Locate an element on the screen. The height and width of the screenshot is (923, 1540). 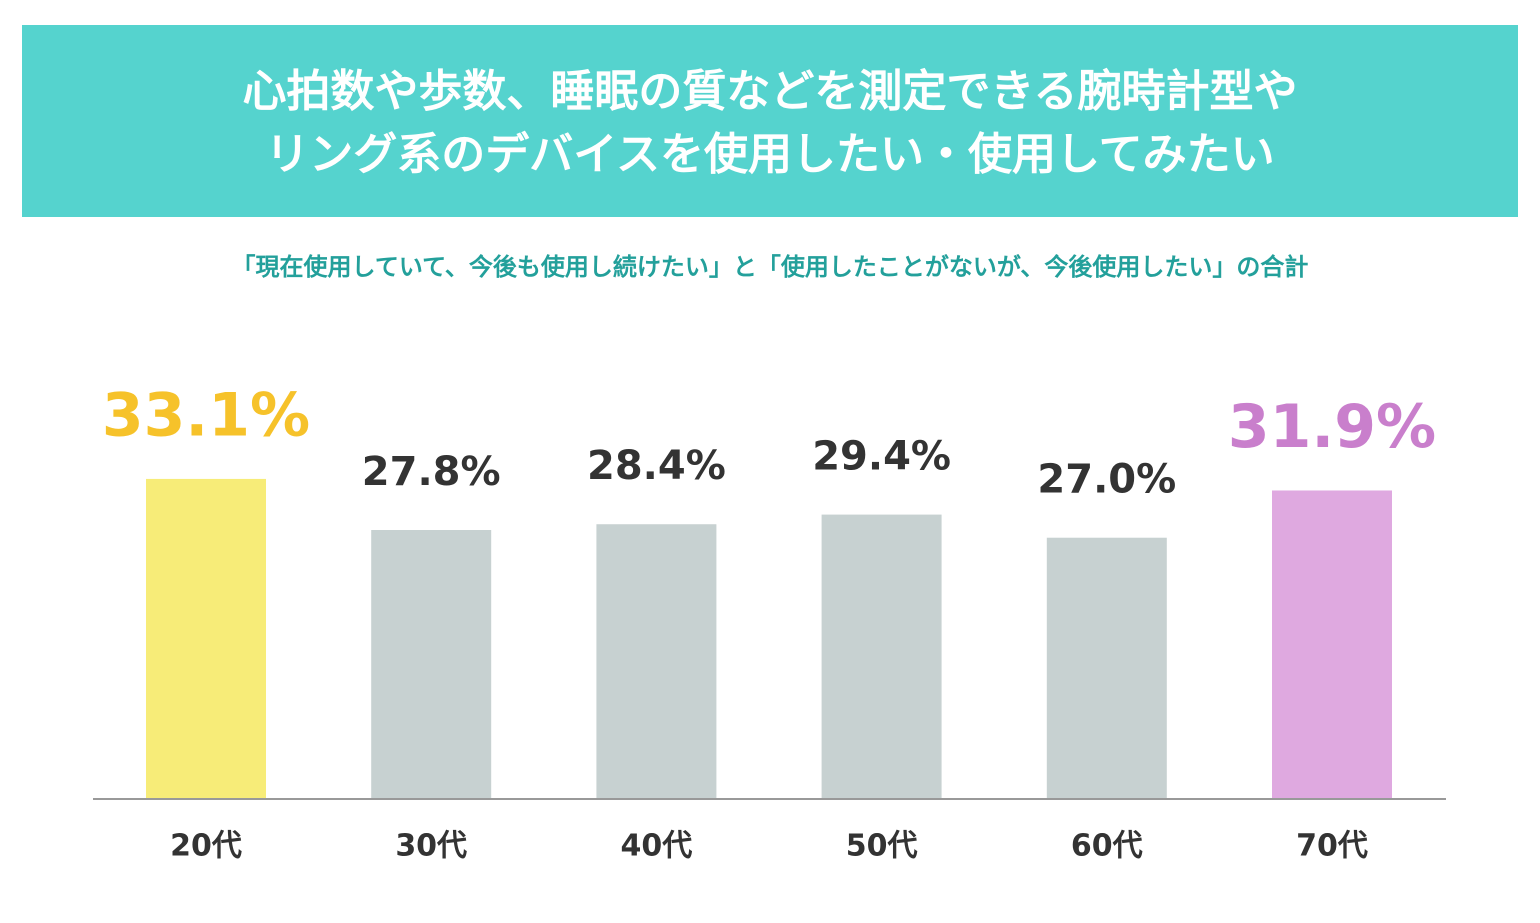
value-label: 28.4% is located at coordinates (656, 466).